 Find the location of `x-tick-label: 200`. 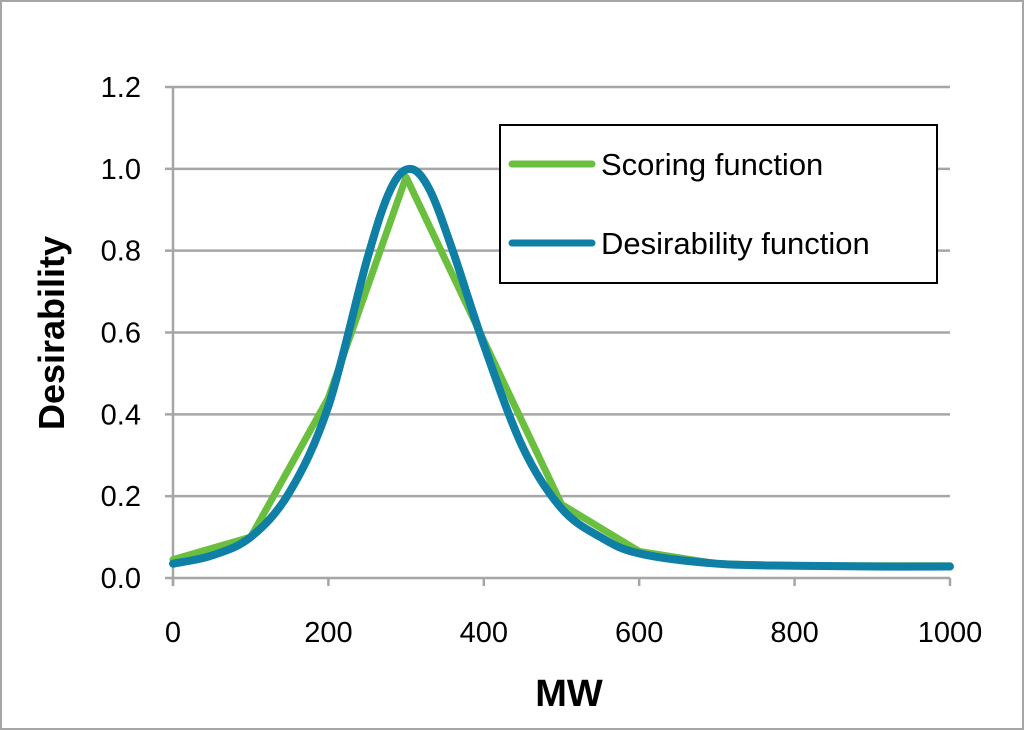

x-tick-label: 200 is located at coordinates (328, 633).